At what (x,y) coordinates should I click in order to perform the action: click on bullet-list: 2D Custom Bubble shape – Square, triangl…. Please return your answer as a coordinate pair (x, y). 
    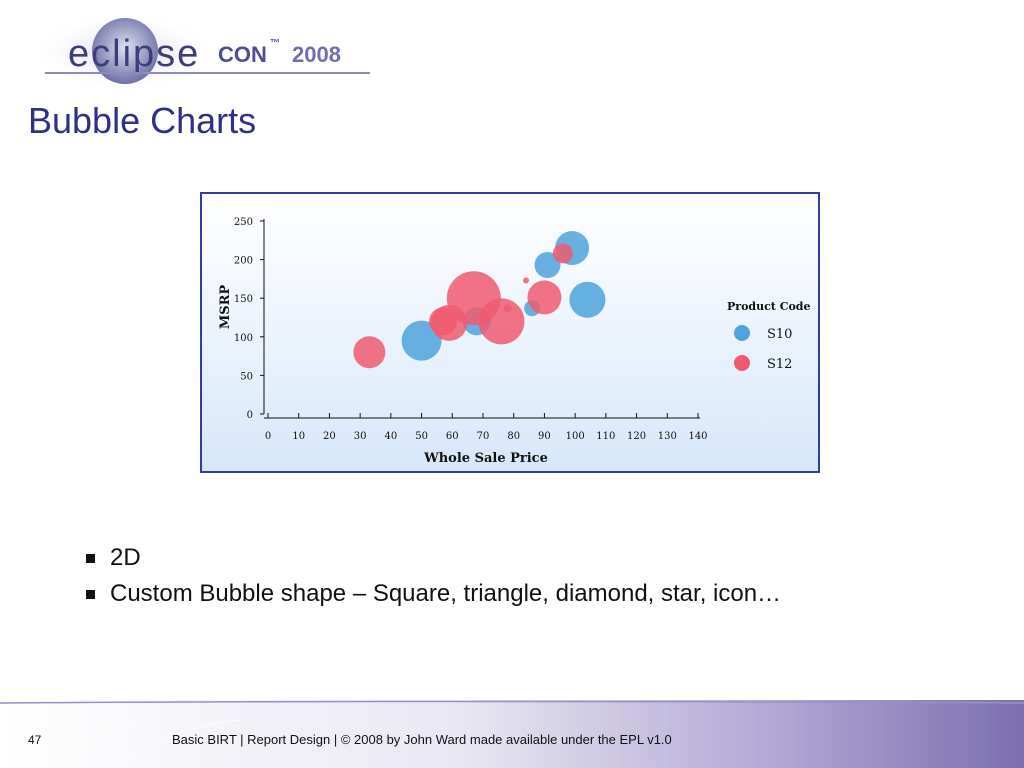
    Looking at the image, I should click on (433, 576).